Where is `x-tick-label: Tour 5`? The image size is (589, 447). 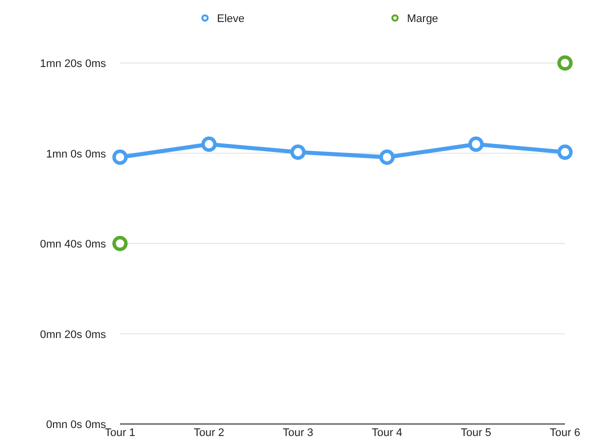 x-tick-label: Tour 5 is located at coordinates (476, 432).